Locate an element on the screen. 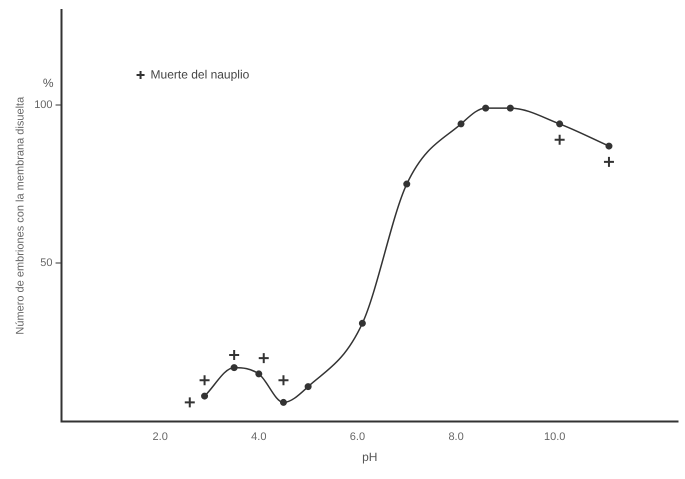 The width and height of the screenshot is (685, 479). x-tick-label: 2.0 is located at coordinates (160, 437).